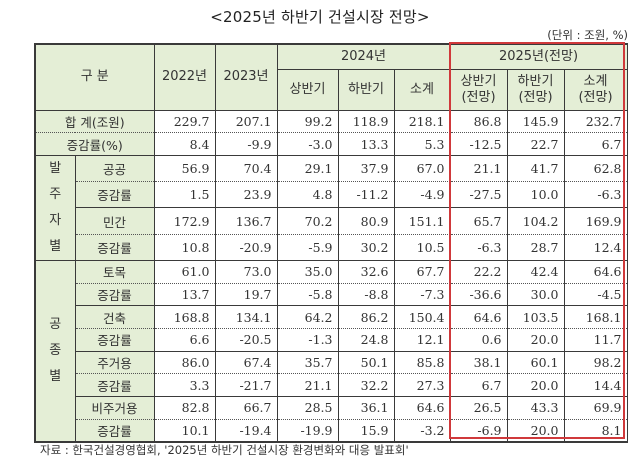 Image resolution: width=640 pixels, height=469 pixels. Describe the element at coordinates (307, 408) in the screenshot. I see `cell: 28.5` at that location.